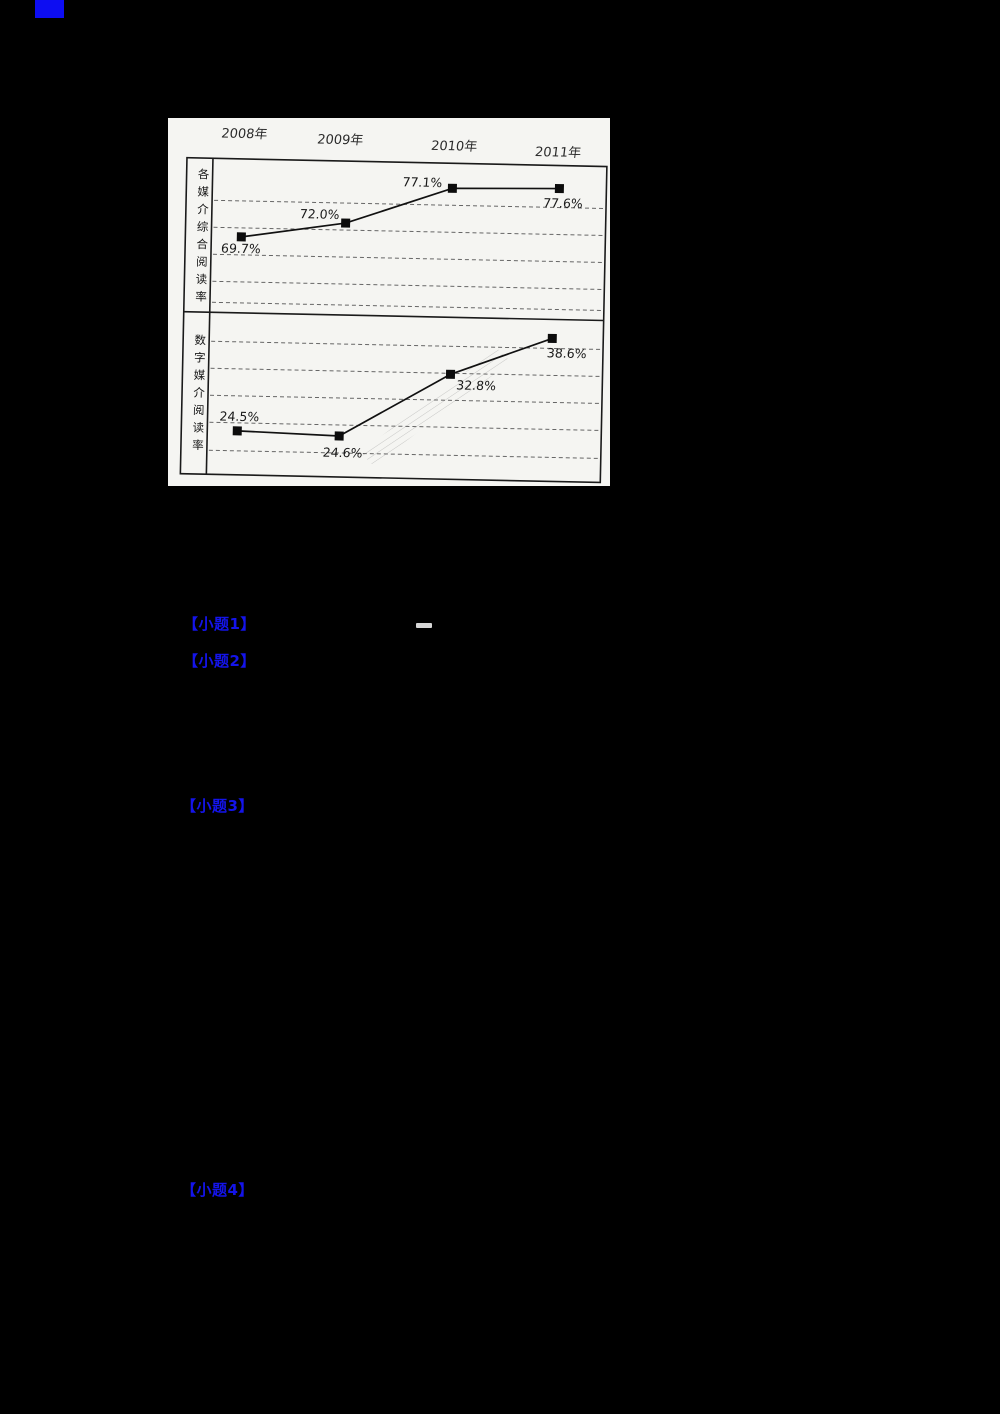 This screenshot has height=1414, width=1000. What do you see at coordinates (435, 407) in the screenshot?
I see `scan-streak-artifact` at bounding box center [435, 407].